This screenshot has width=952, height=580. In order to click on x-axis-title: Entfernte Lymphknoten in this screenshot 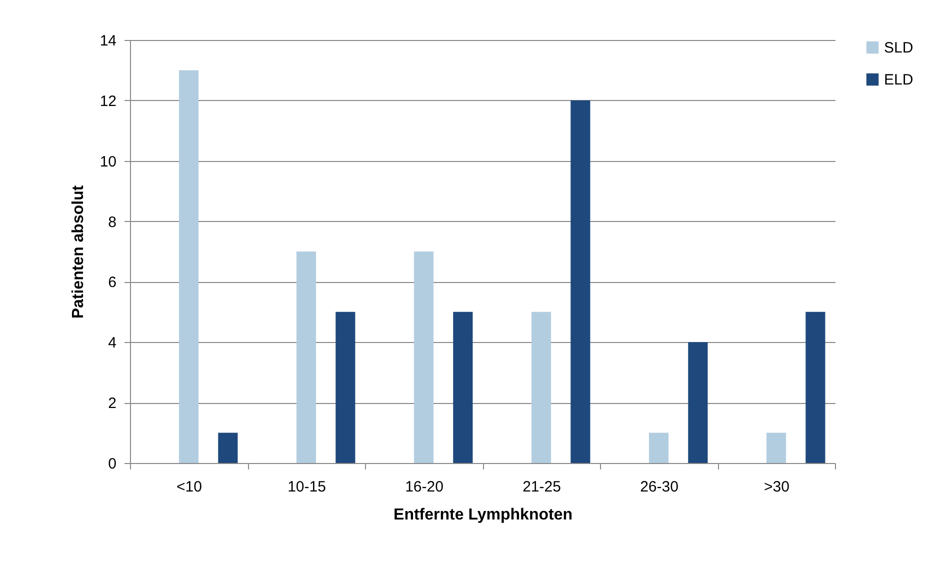, I will do `click(483, 515)`.